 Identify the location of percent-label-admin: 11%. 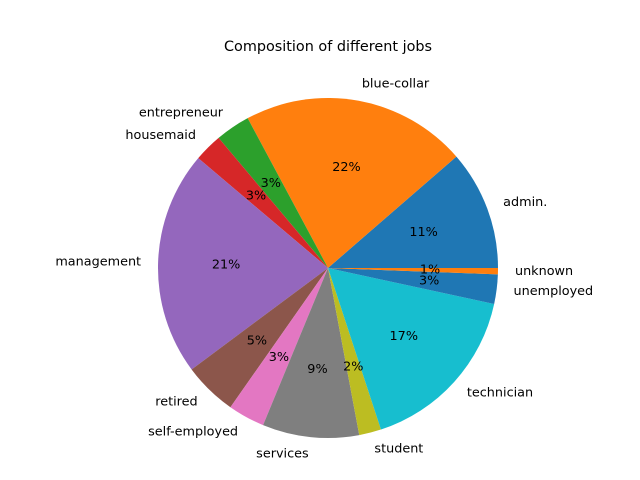
(423, 232).